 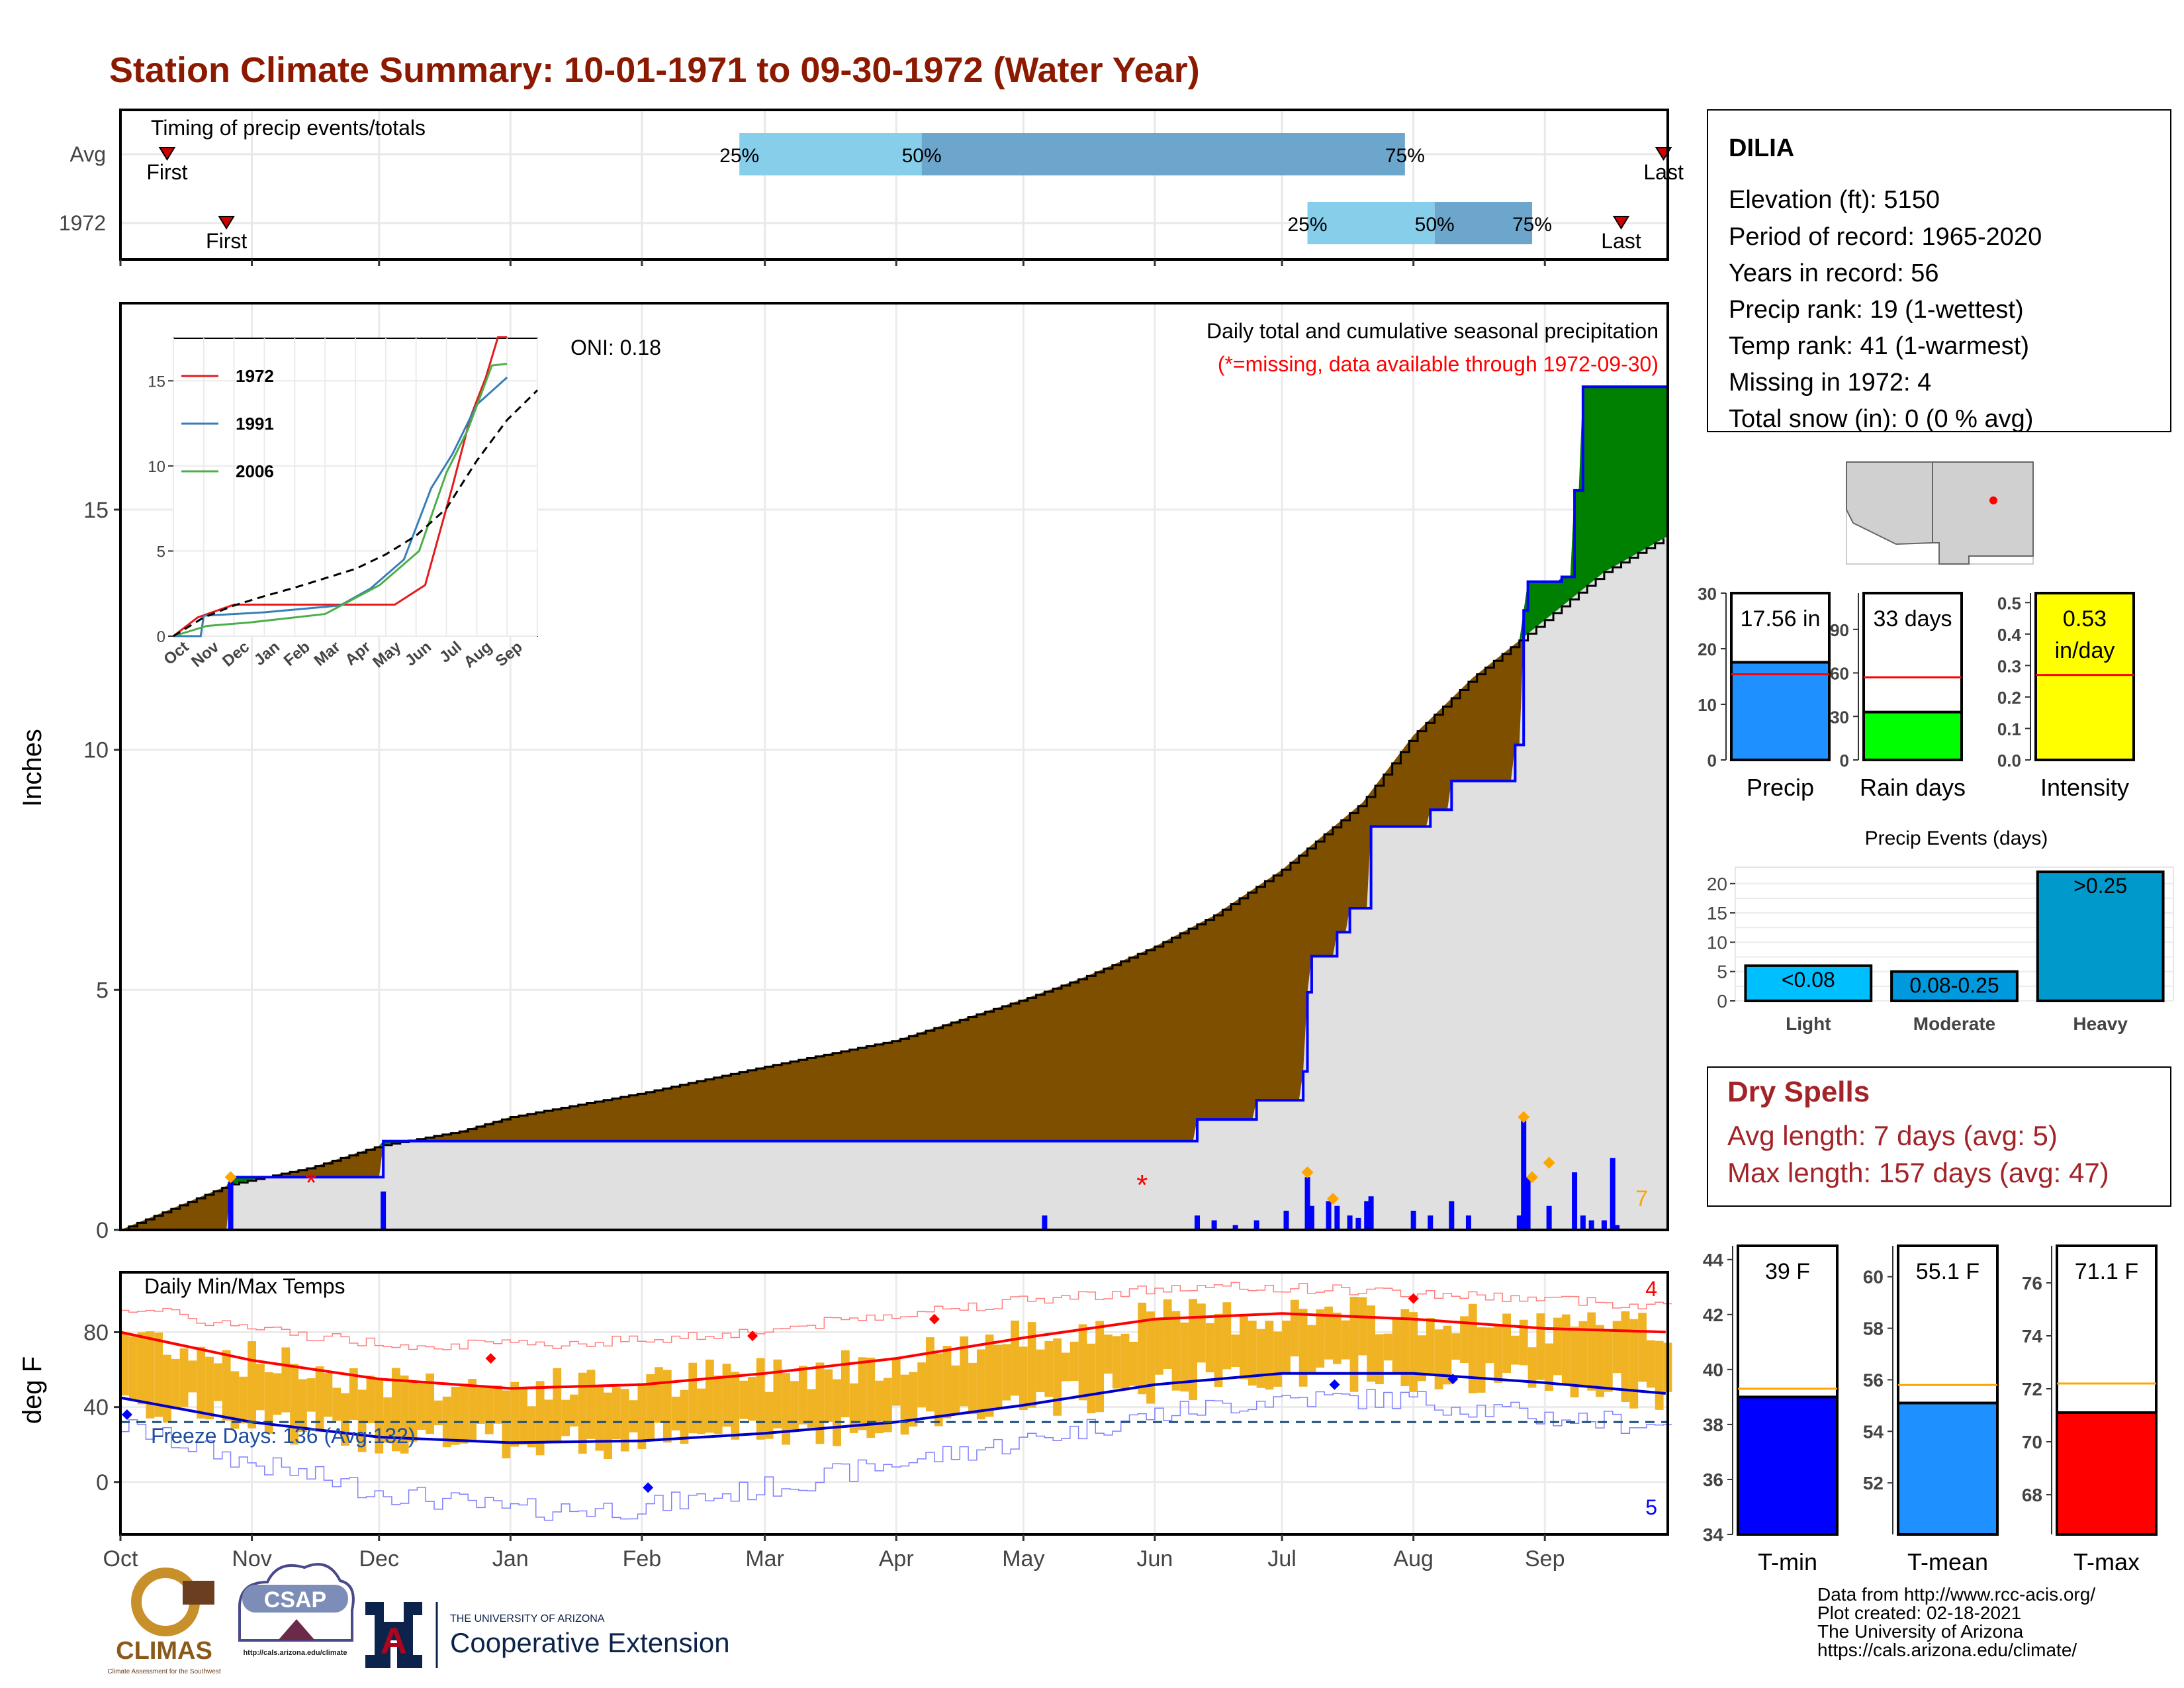 I want to click on tmin-box-y-tick-label: 40, so click(x=1713, y=1370).